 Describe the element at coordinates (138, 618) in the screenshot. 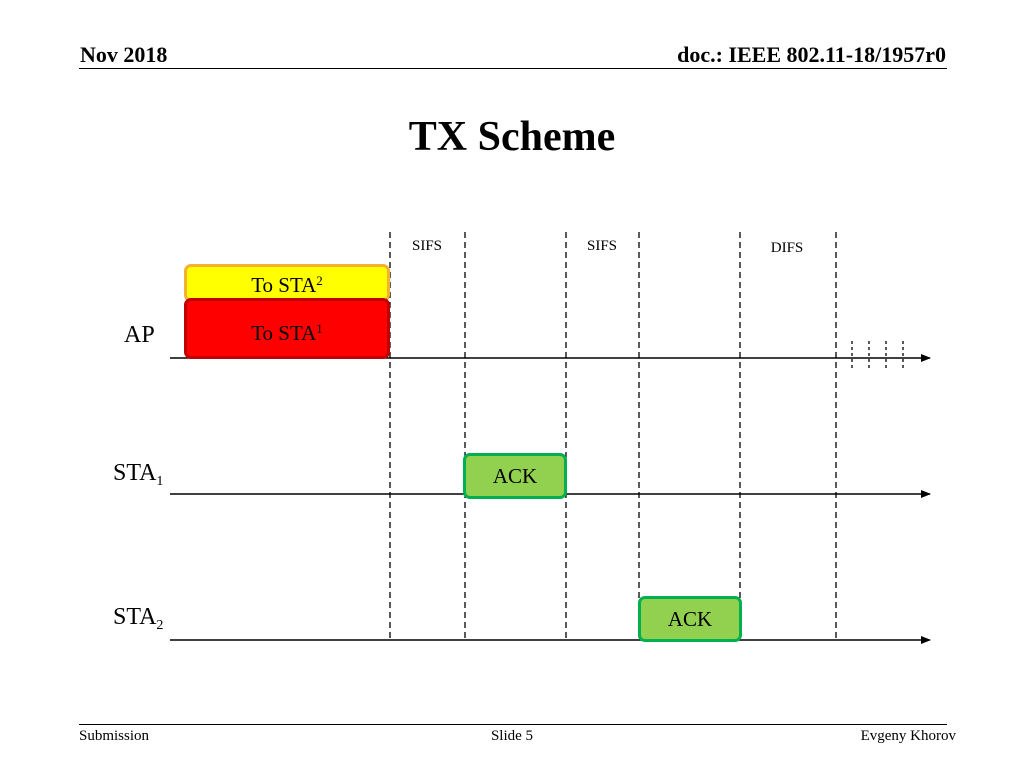

I see `row-label-sta2: STA2` at that location.